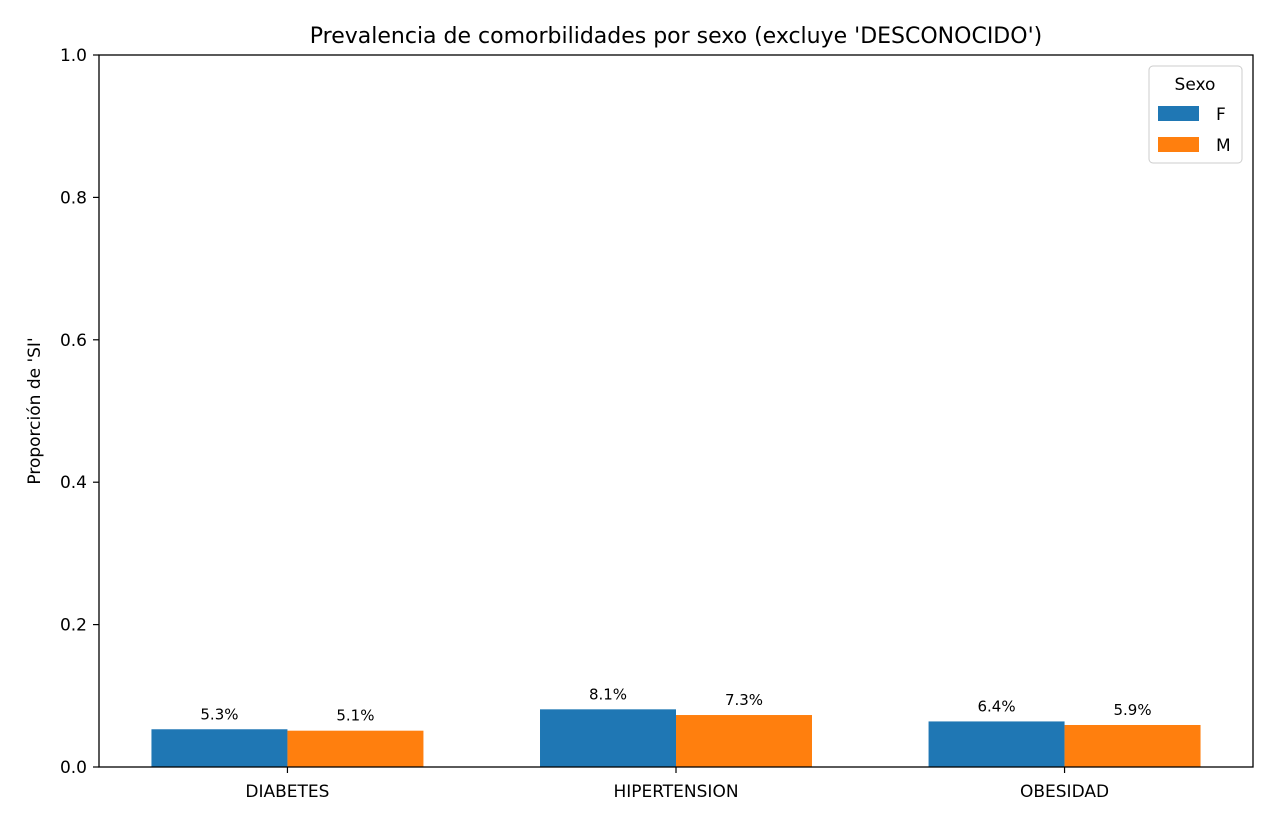  Describe the element at coordinates (1195, 85) in the screenshot. I see `legend-title: Sexo` at that location.